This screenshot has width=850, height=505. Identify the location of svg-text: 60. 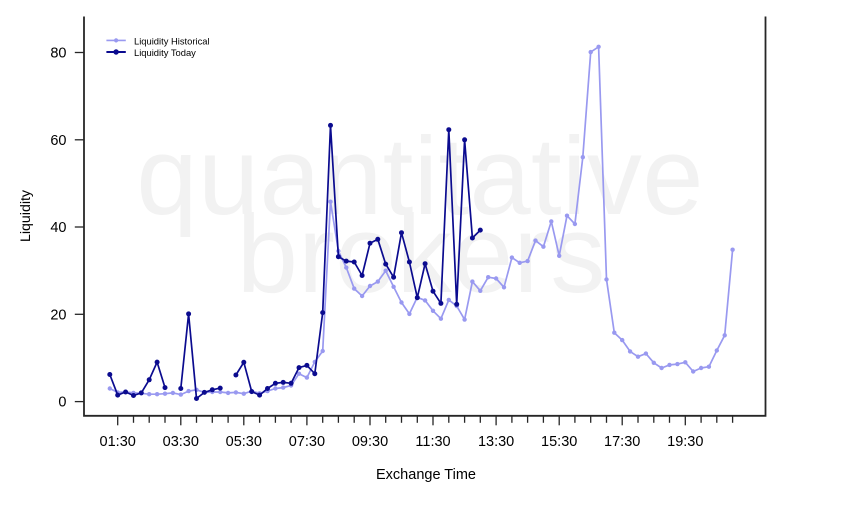
(58, 141).